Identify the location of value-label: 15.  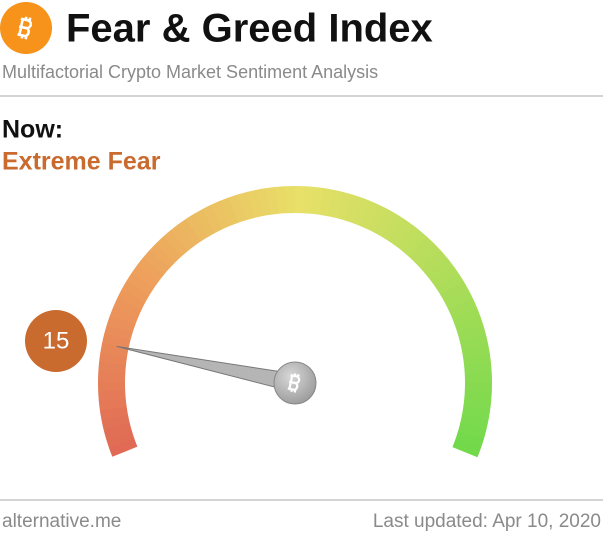
(56, 340).